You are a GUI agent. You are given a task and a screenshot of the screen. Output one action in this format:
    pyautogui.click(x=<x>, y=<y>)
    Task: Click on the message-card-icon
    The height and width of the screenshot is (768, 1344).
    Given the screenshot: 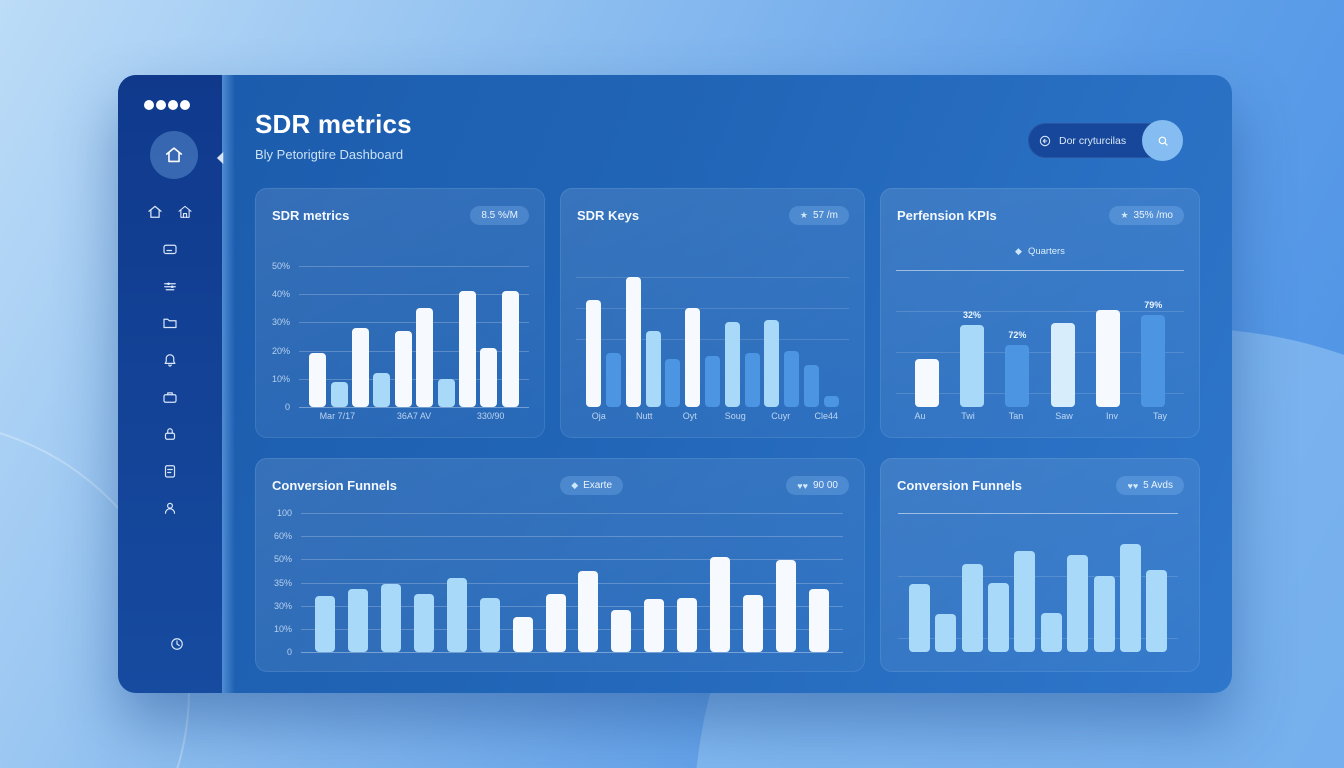 What is the action you would take?
    pyautogui.click(x=170, y=249)
    